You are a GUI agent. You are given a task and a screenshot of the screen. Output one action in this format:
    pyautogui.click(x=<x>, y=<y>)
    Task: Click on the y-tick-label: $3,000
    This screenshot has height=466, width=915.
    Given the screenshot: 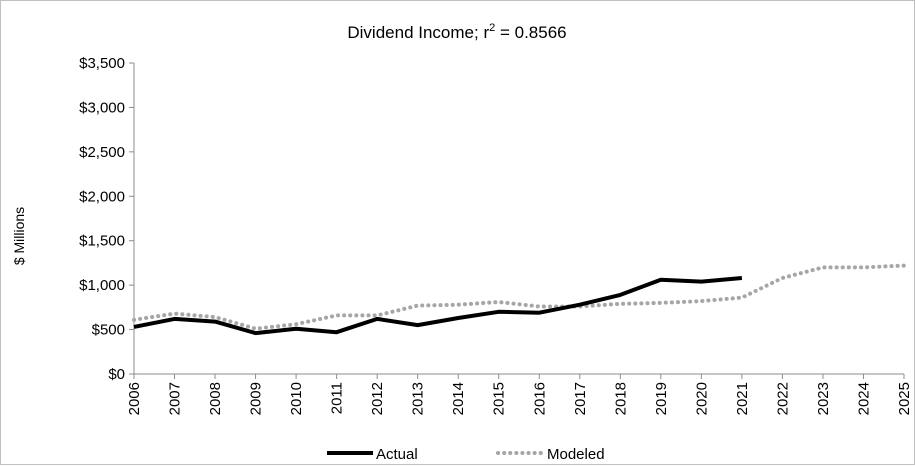 What is the action you would take?
    pyautogui.click(x=102, y=107)
    